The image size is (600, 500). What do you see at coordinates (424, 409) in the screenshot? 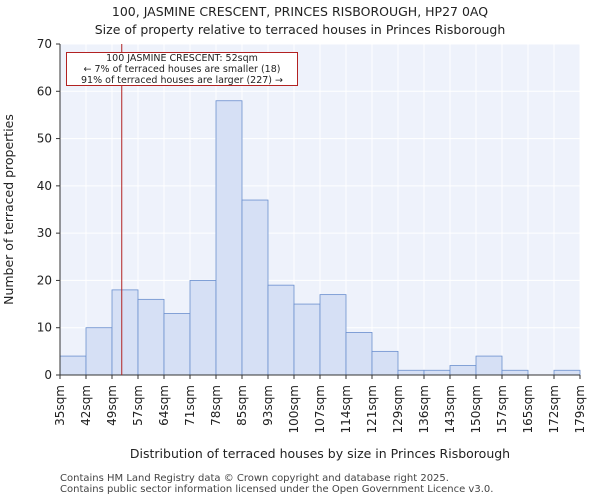
I see `x-tick-label: 136sqm` at bounding box center [424, 409].